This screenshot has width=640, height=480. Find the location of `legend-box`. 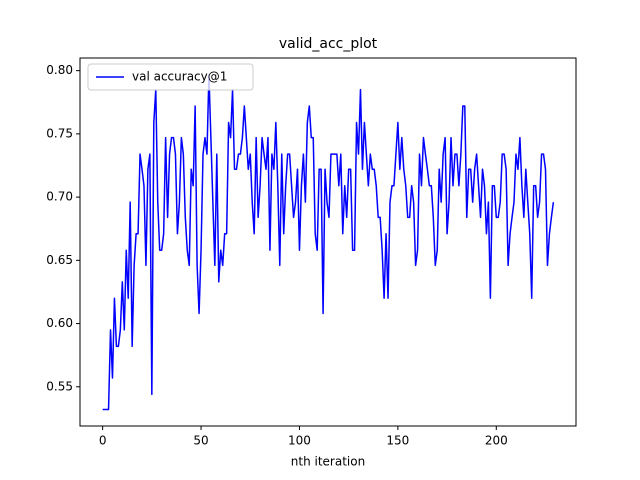

legend-box is located at coordinates (170, 77).